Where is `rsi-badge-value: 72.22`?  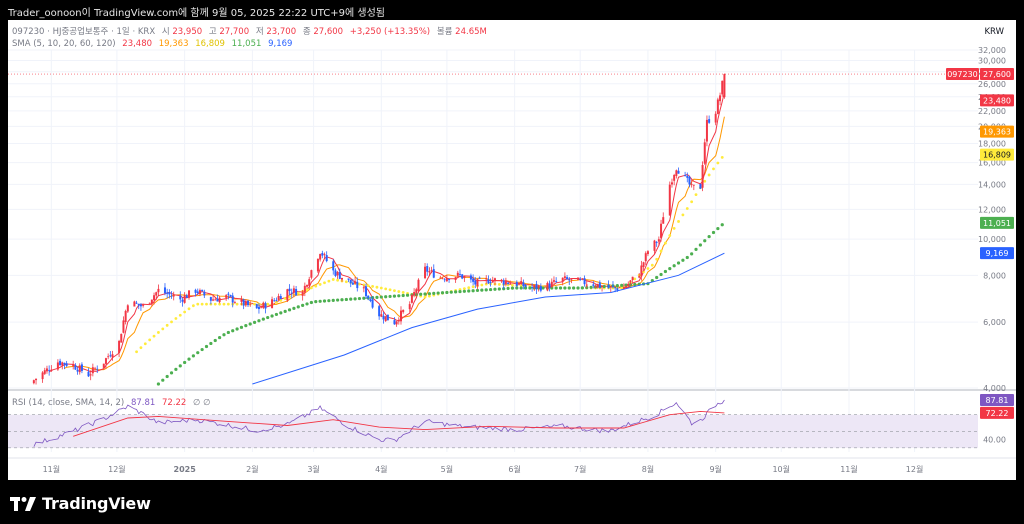 rsi-badge-value: 72.22 is located at coordinates (997, 413).